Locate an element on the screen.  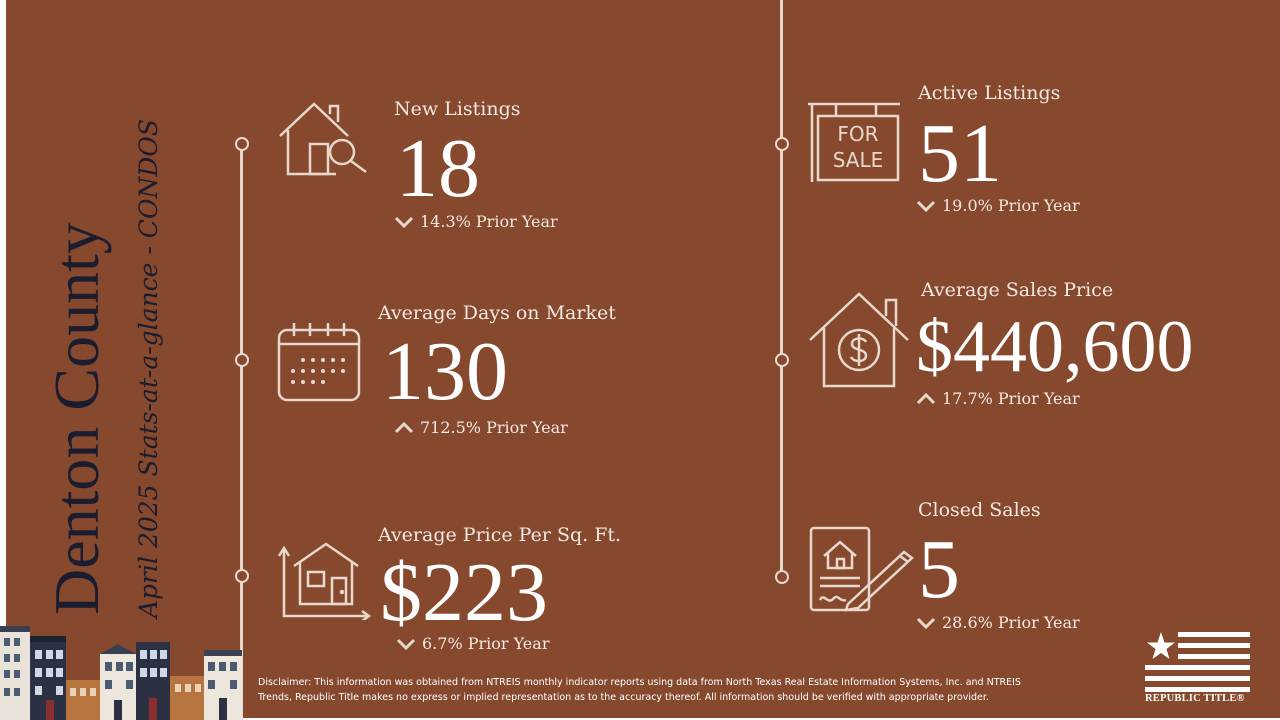
change-text: 17.7% Prior Year is located at coordinates (1011, 398).